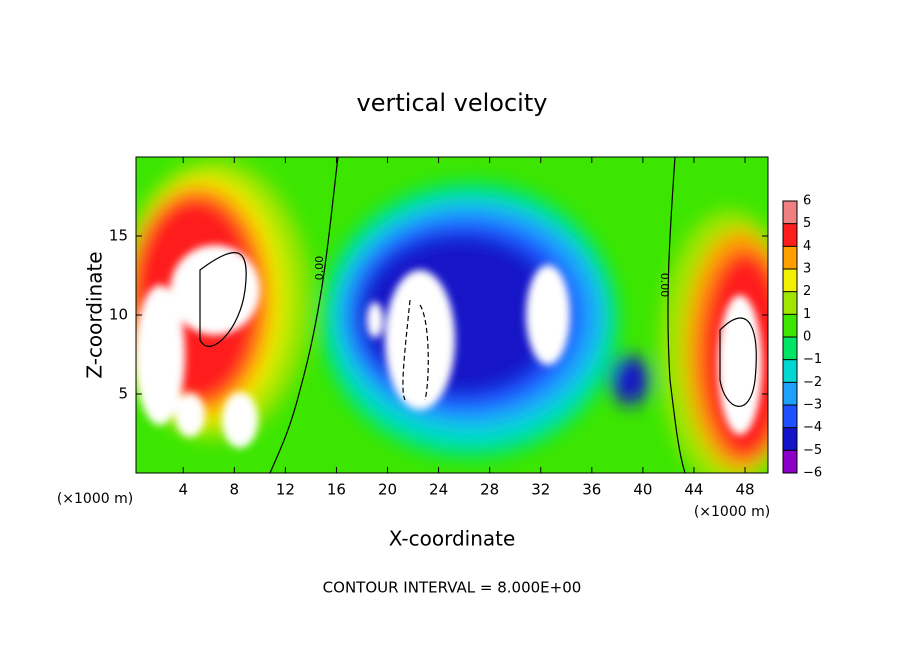  I want to click on y-unit: (×1000 m), so click(95, 499).